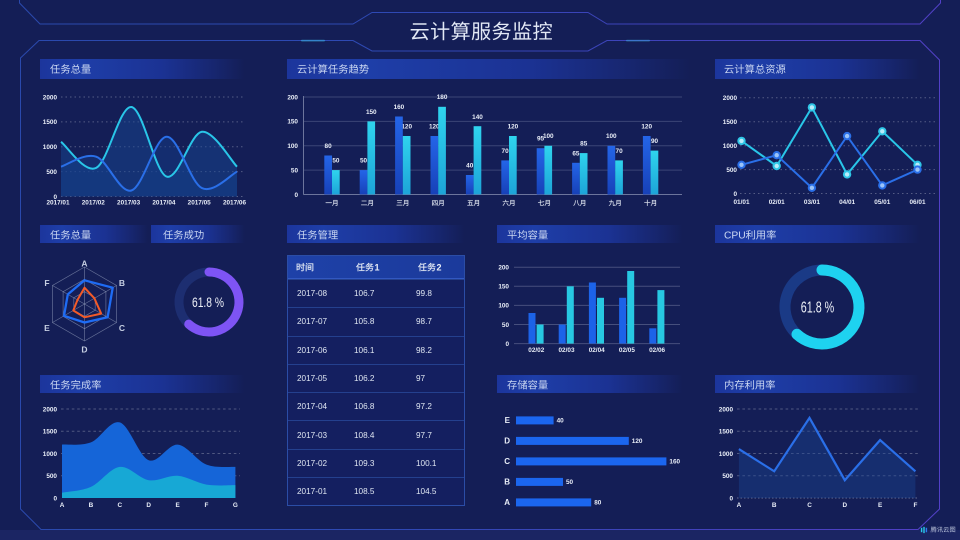  I want to click on svg-text: 02/03, so click(567, 350).